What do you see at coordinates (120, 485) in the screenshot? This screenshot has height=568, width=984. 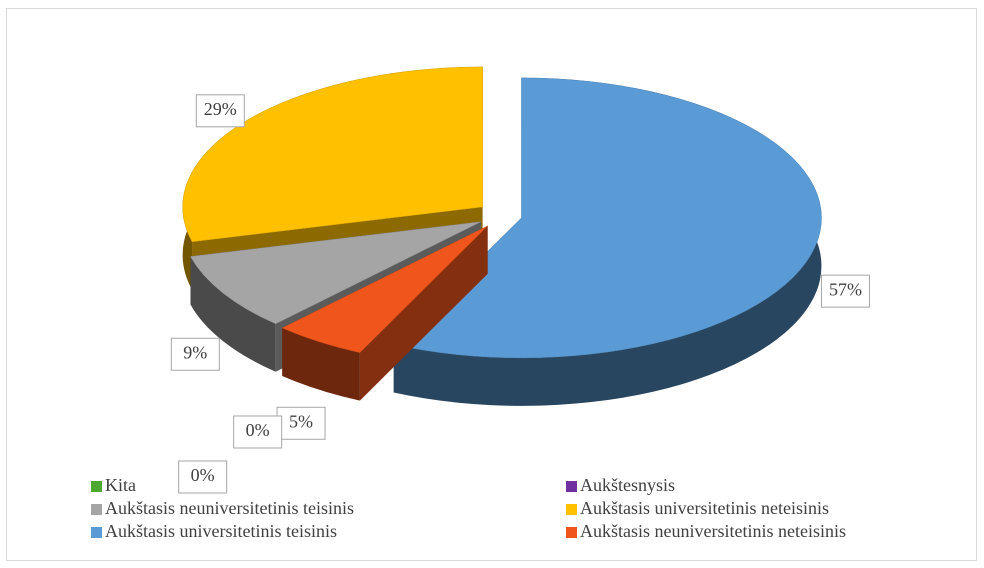 I see `legend-label: Kita` at bounding box center [120, 485].